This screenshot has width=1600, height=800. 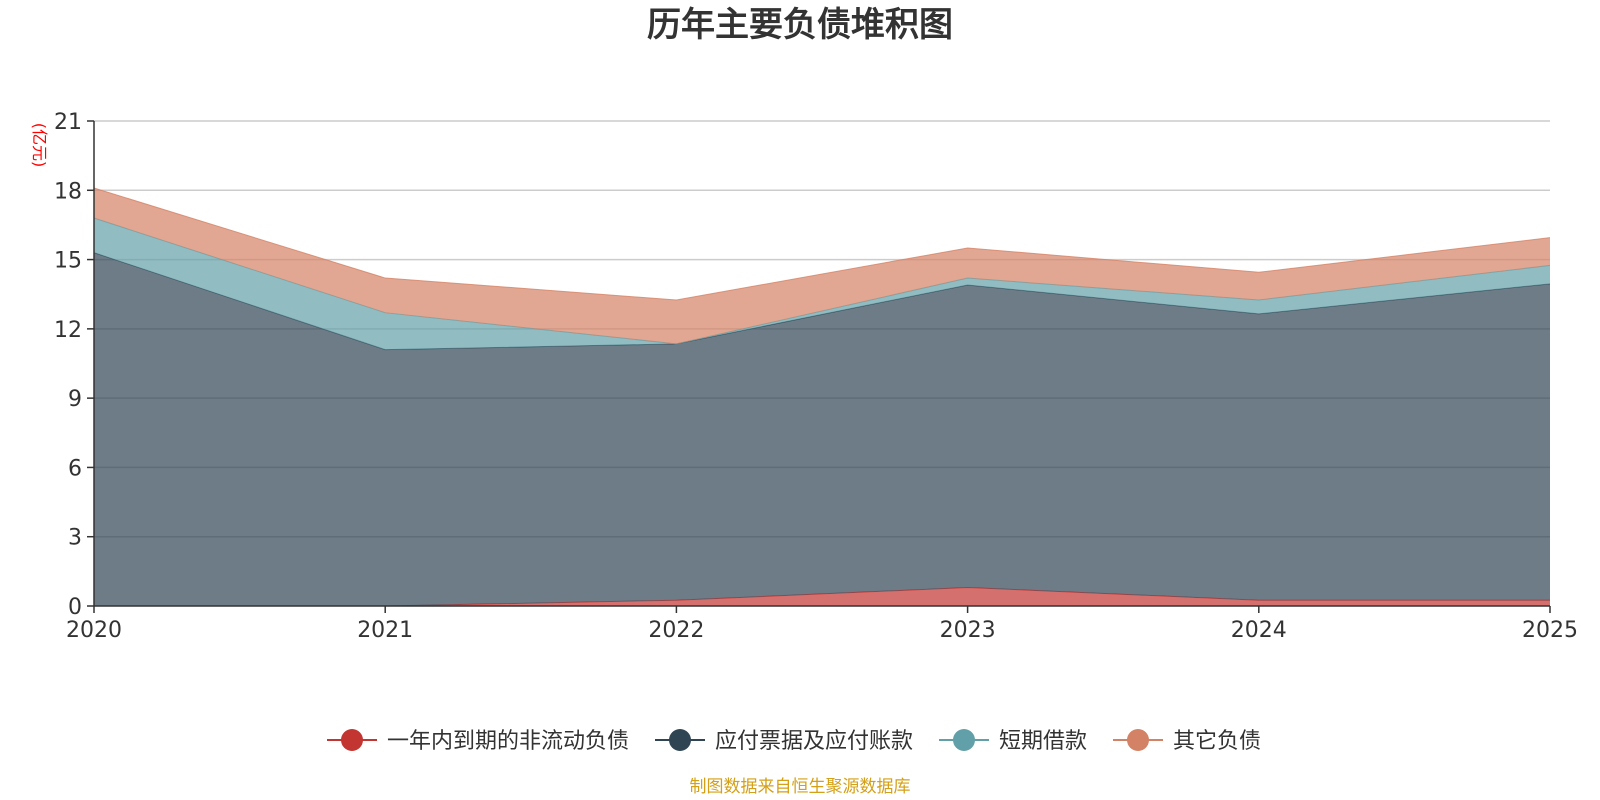 I want to click on y-tick-label-0: 0, so click(x=75, y=607).